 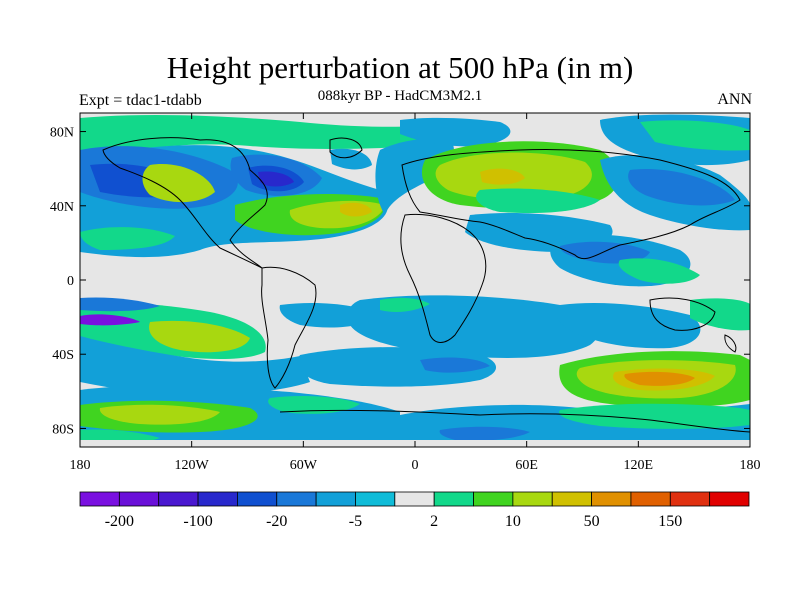 I want to click on map-title: Height perturbation at 500 hPa (in m), so click(x=400, y=67).